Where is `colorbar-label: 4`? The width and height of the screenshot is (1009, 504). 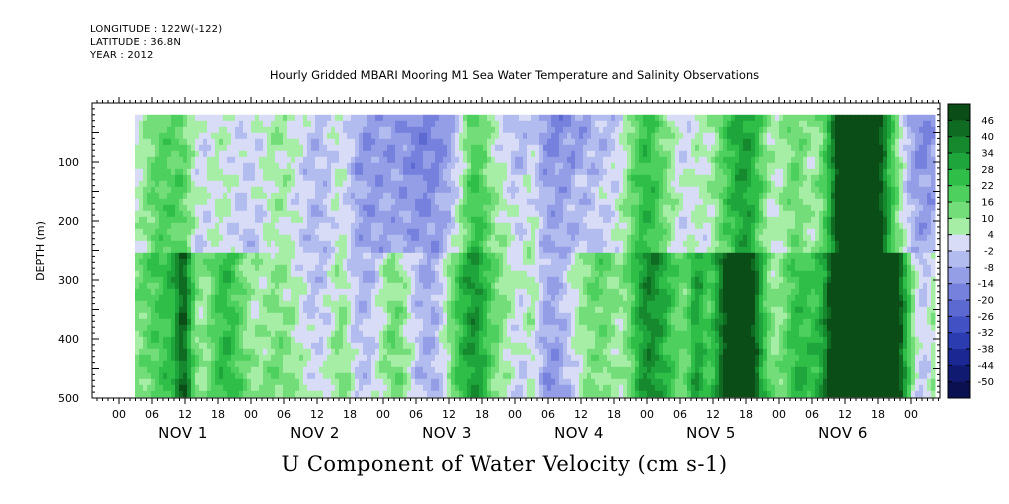
colorbar-label: 4 is located at coordinates (991, 235).